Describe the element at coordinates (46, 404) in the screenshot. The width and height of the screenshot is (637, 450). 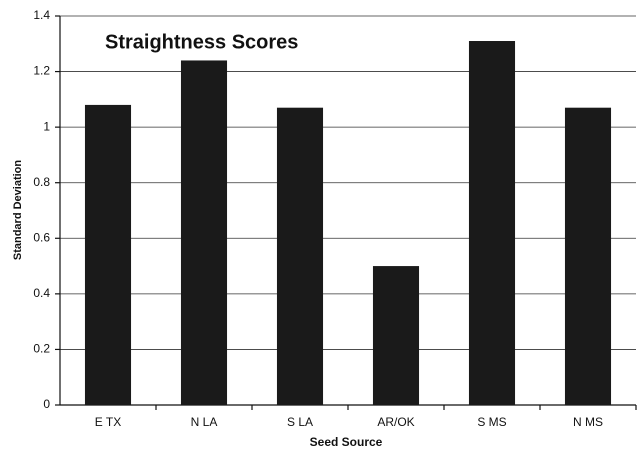
I see `y-tick-label: 0` at that location.